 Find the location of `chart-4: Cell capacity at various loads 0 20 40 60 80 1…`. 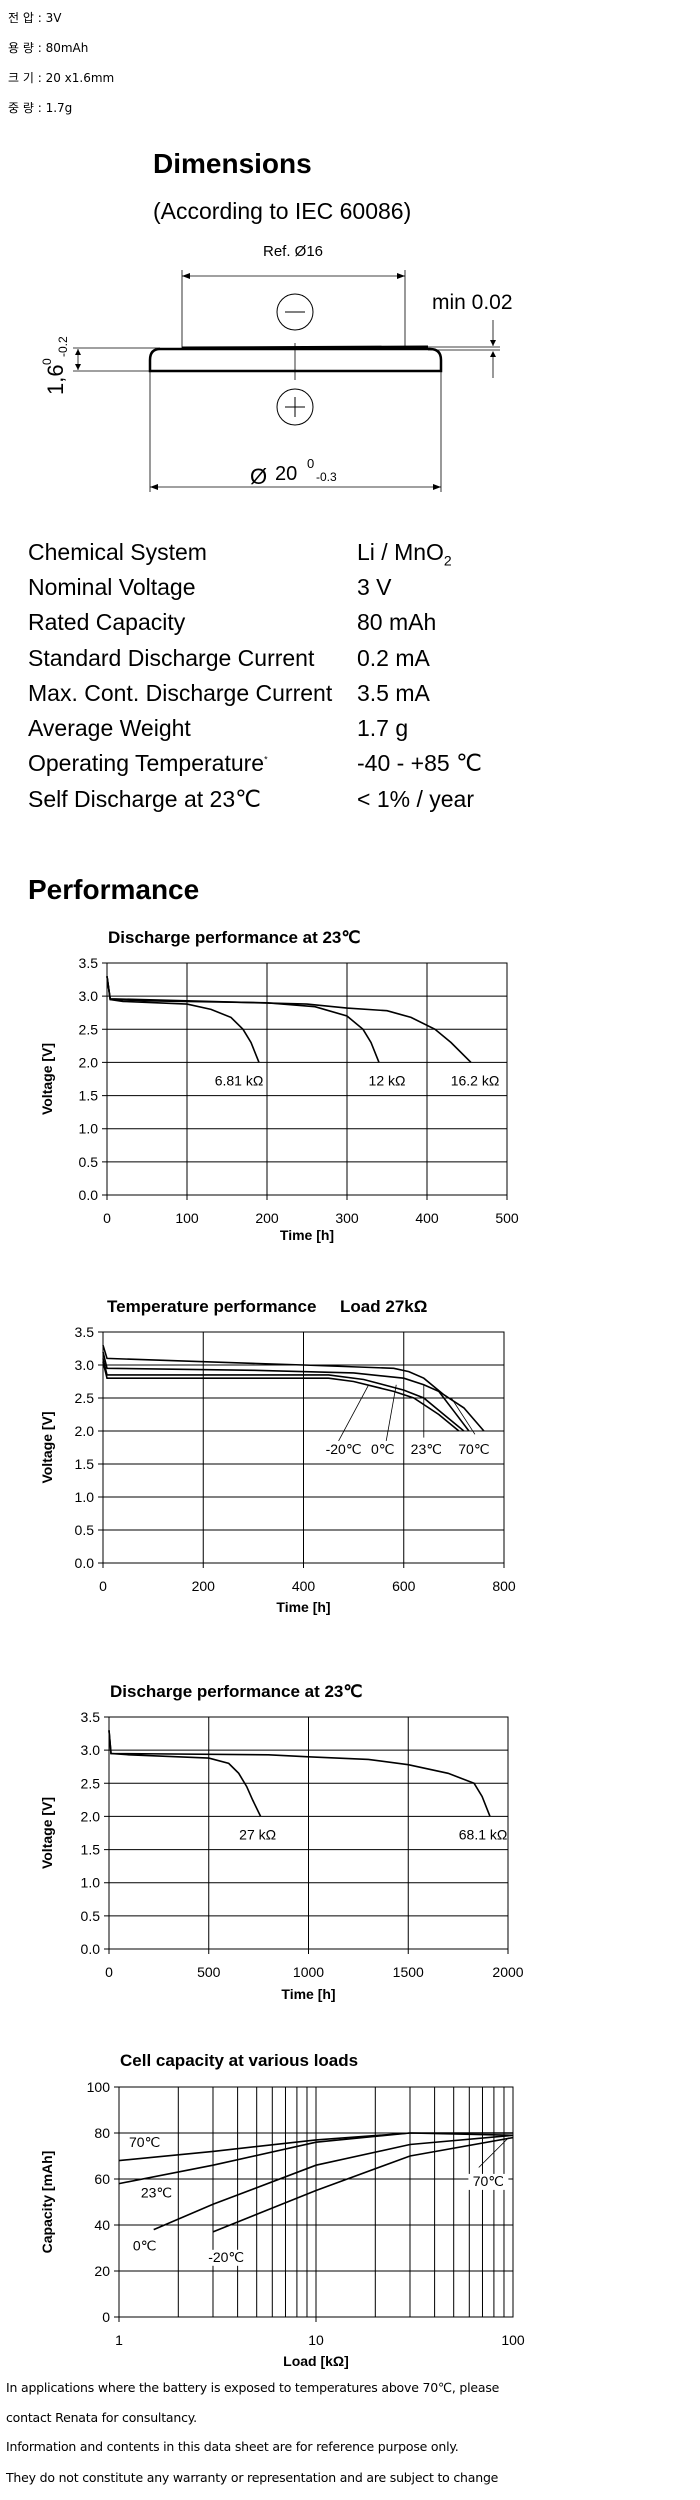

chart-4: Cell capacity at various loads 0 20 40 60 80 1… is located at coordinates (282, 2210).